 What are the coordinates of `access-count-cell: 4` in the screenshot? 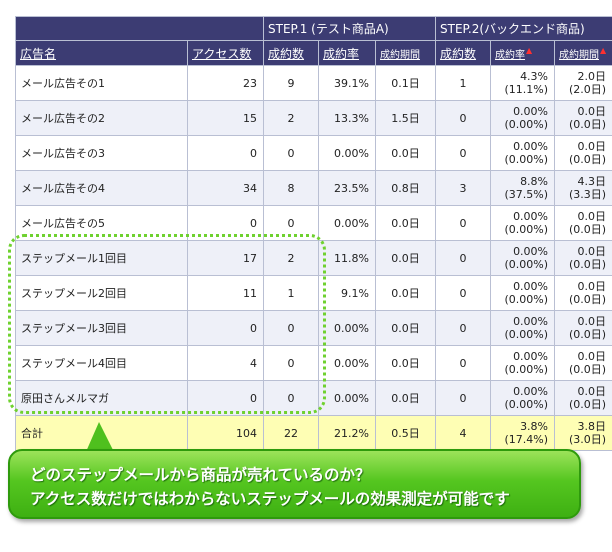 It's located at (225, 363).